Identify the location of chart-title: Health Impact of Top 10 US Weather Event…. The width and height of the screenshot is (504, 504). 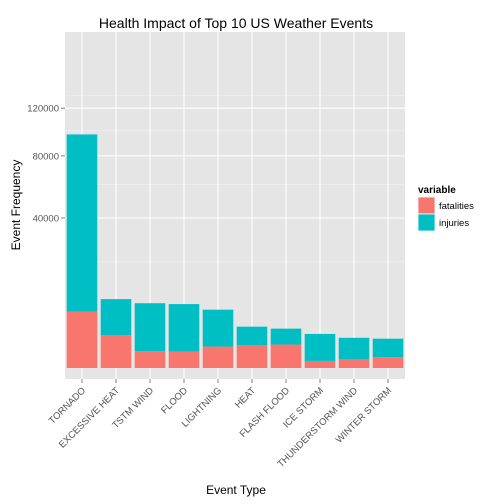
(236, 23).